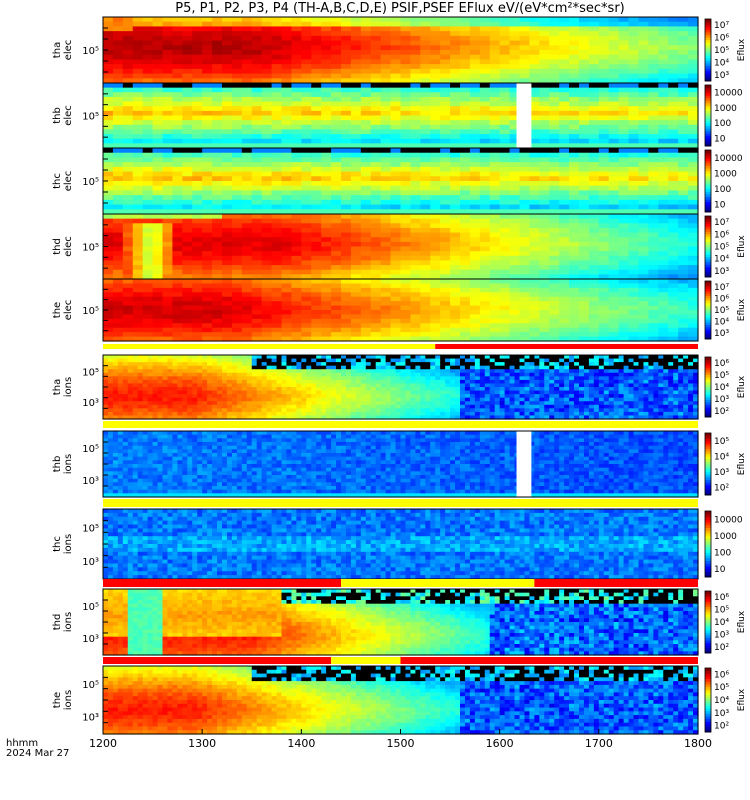  Describe the element at coordinates (721, 26) in the screenshot. I see `colorbar-tick-label: 10⁷` at that location.